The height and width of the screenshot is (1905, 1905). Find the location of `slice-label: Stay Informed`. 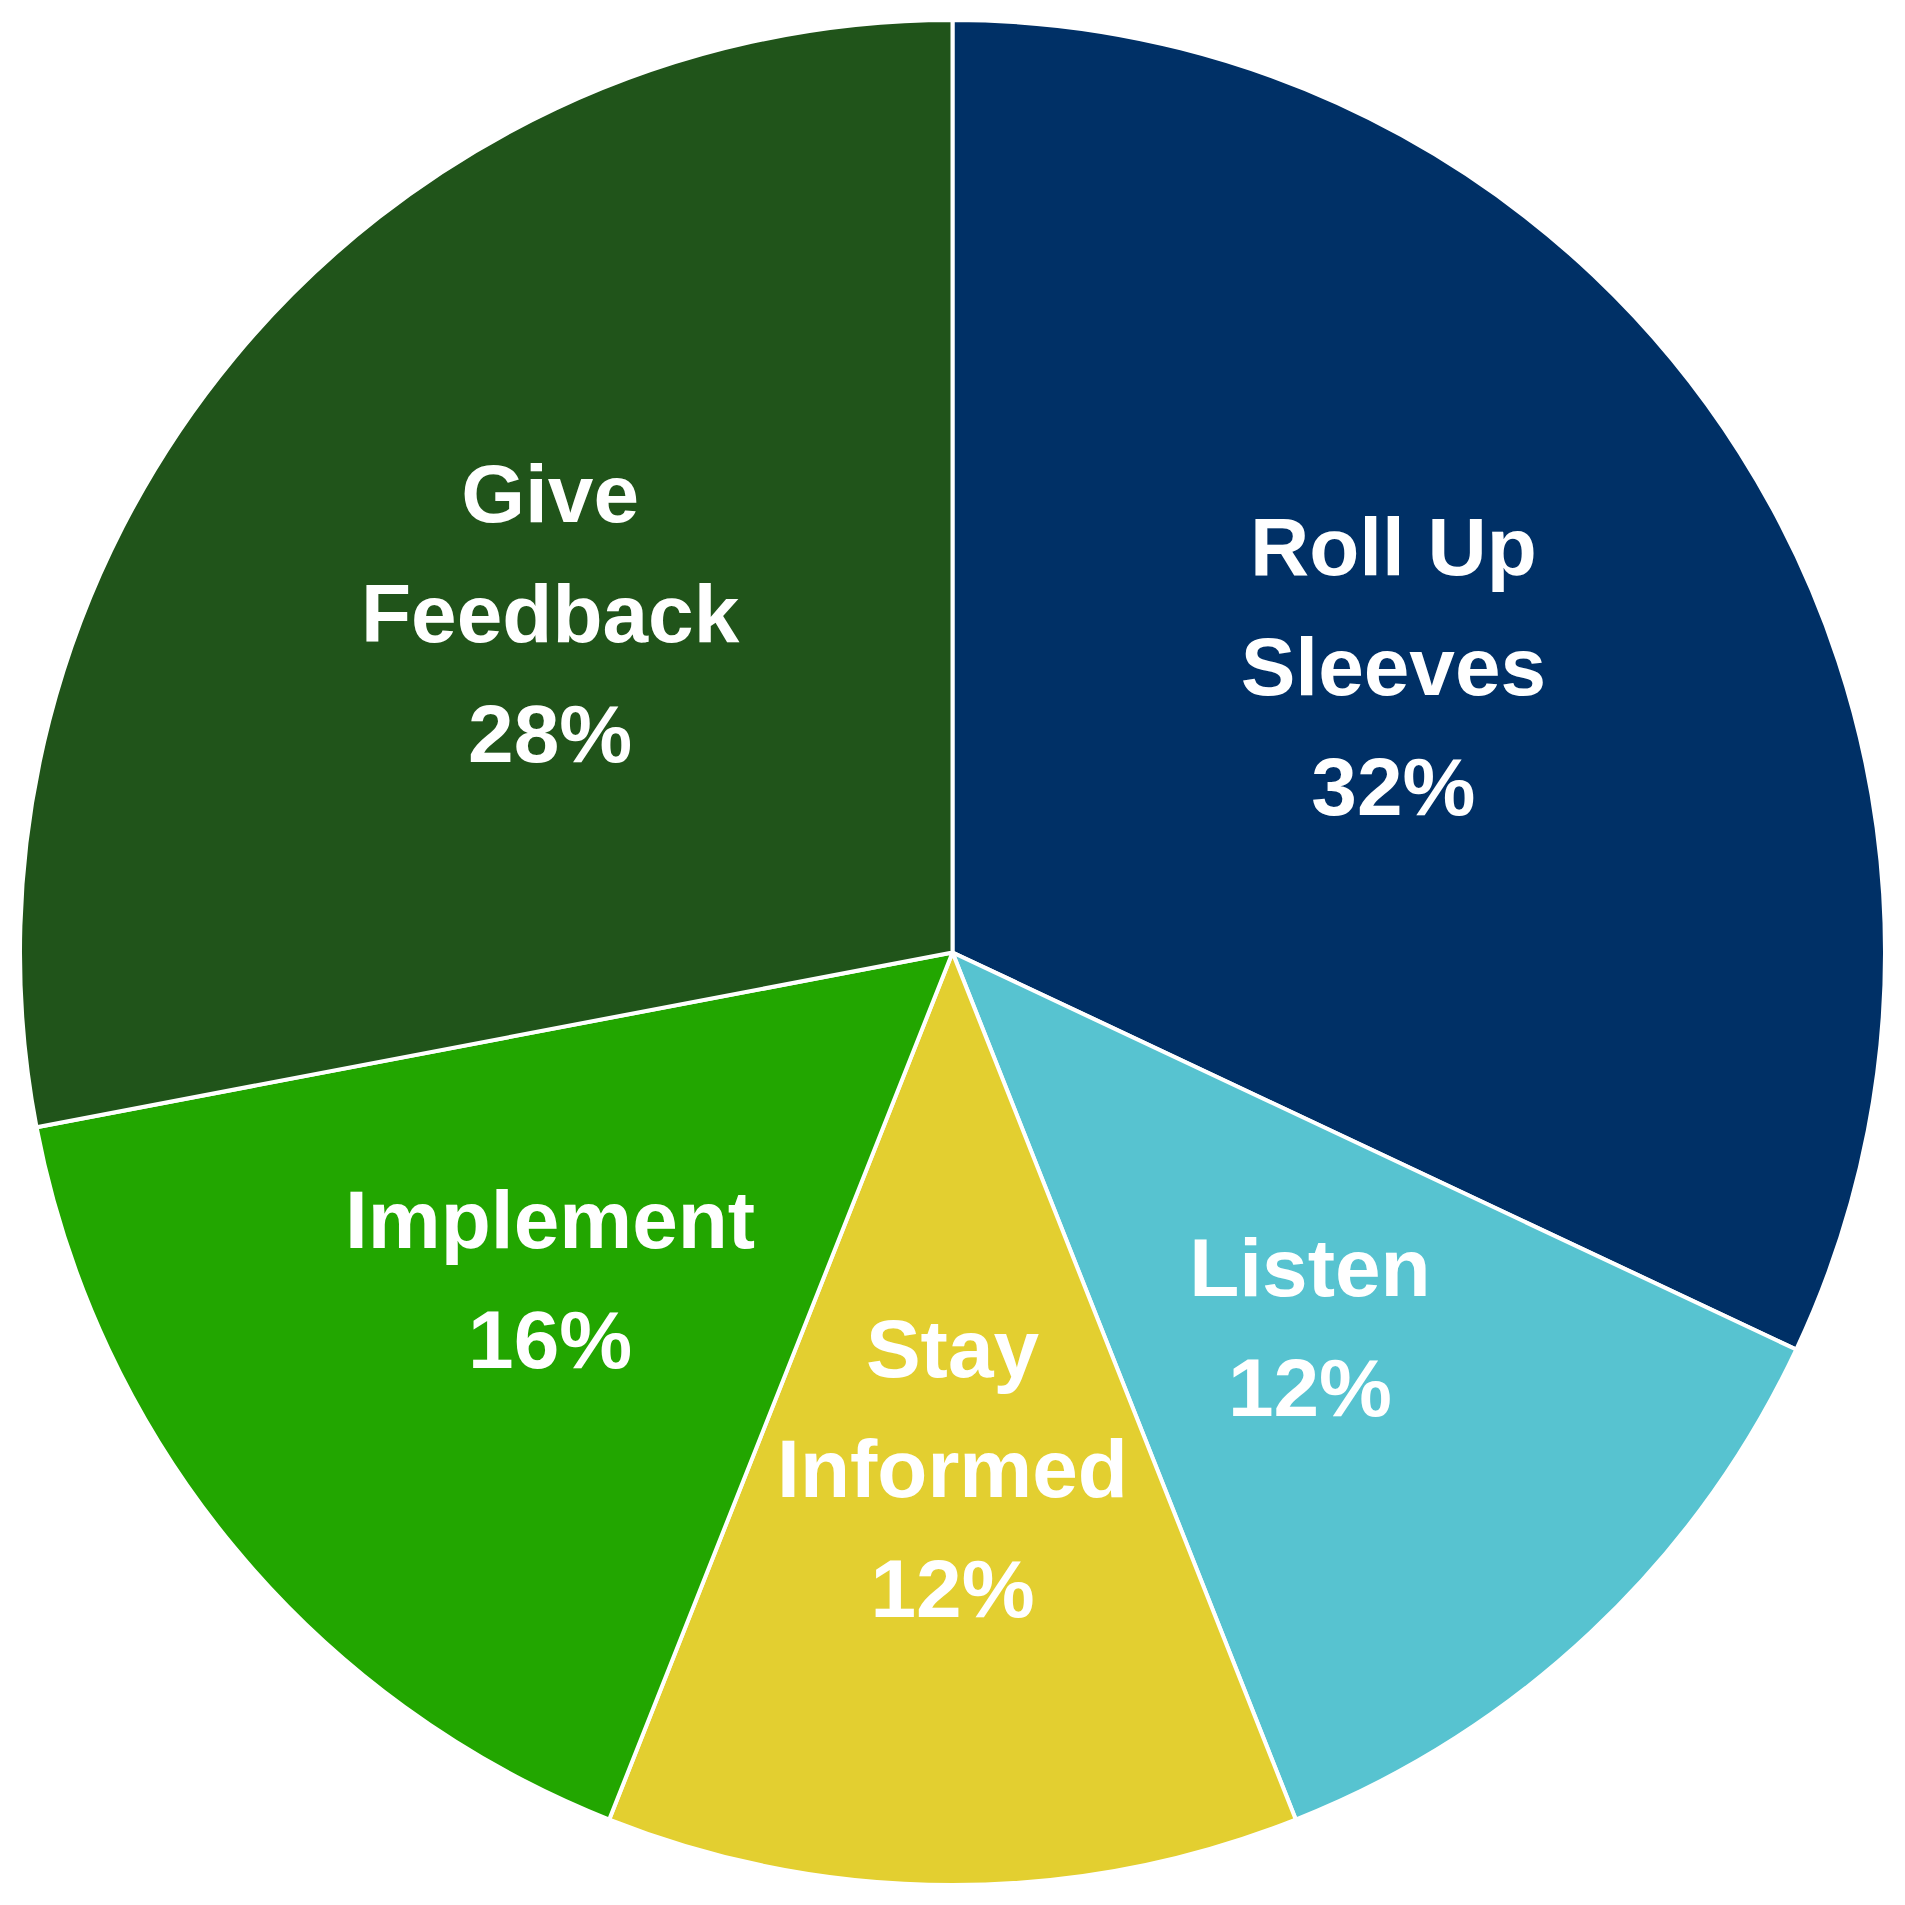

slice-label: Stay Informed is located at coordinates (952, 1409).